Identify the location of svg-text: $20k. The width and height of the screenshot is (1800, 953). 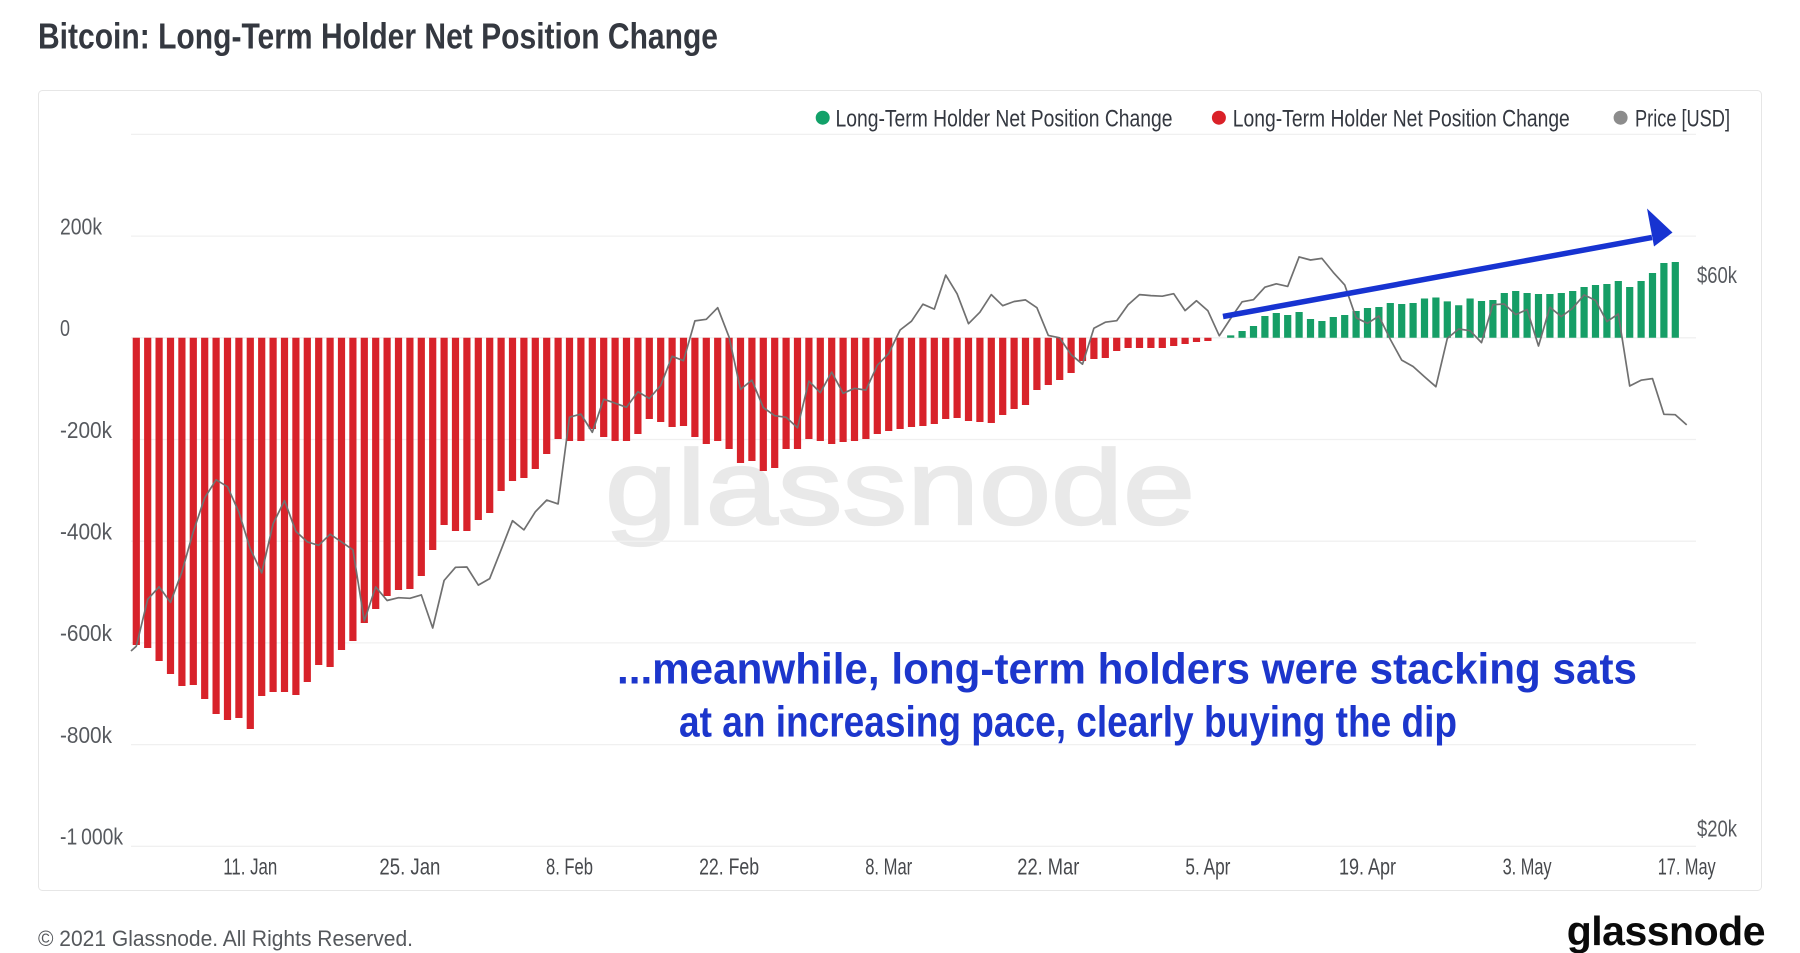
(1717, 829).